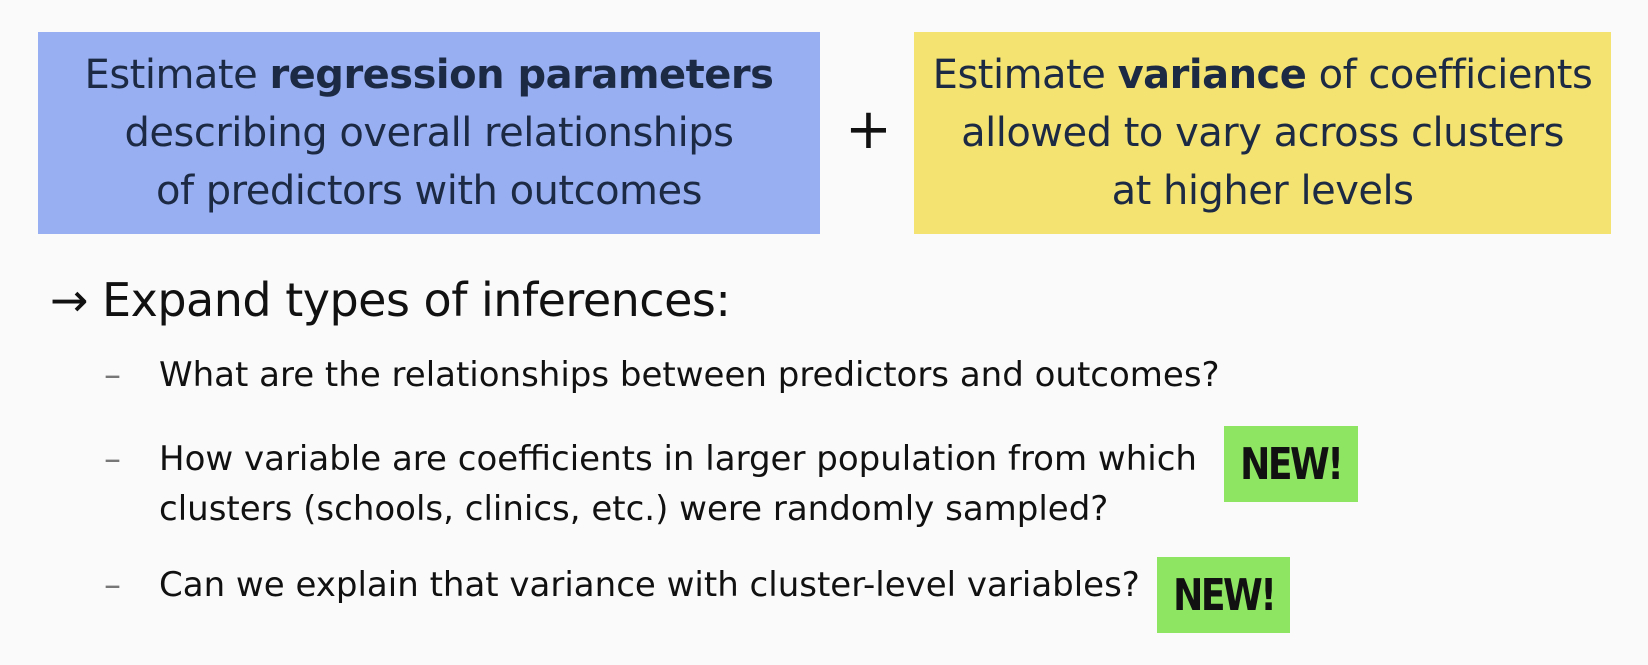 Image resolution: width=1648 pixels, height=665 pixels. I want to click on box-left-line-1: Estimate regression parameters, so click(429, 75).